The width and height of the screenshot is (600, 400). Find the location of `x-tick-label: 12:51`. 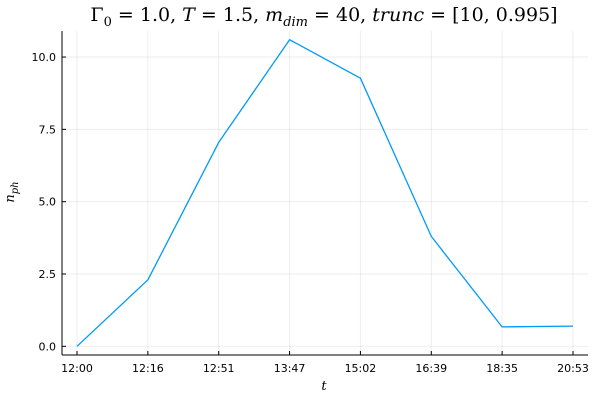

x-tick-label: 12:51 is located at coordinates (219, 368).